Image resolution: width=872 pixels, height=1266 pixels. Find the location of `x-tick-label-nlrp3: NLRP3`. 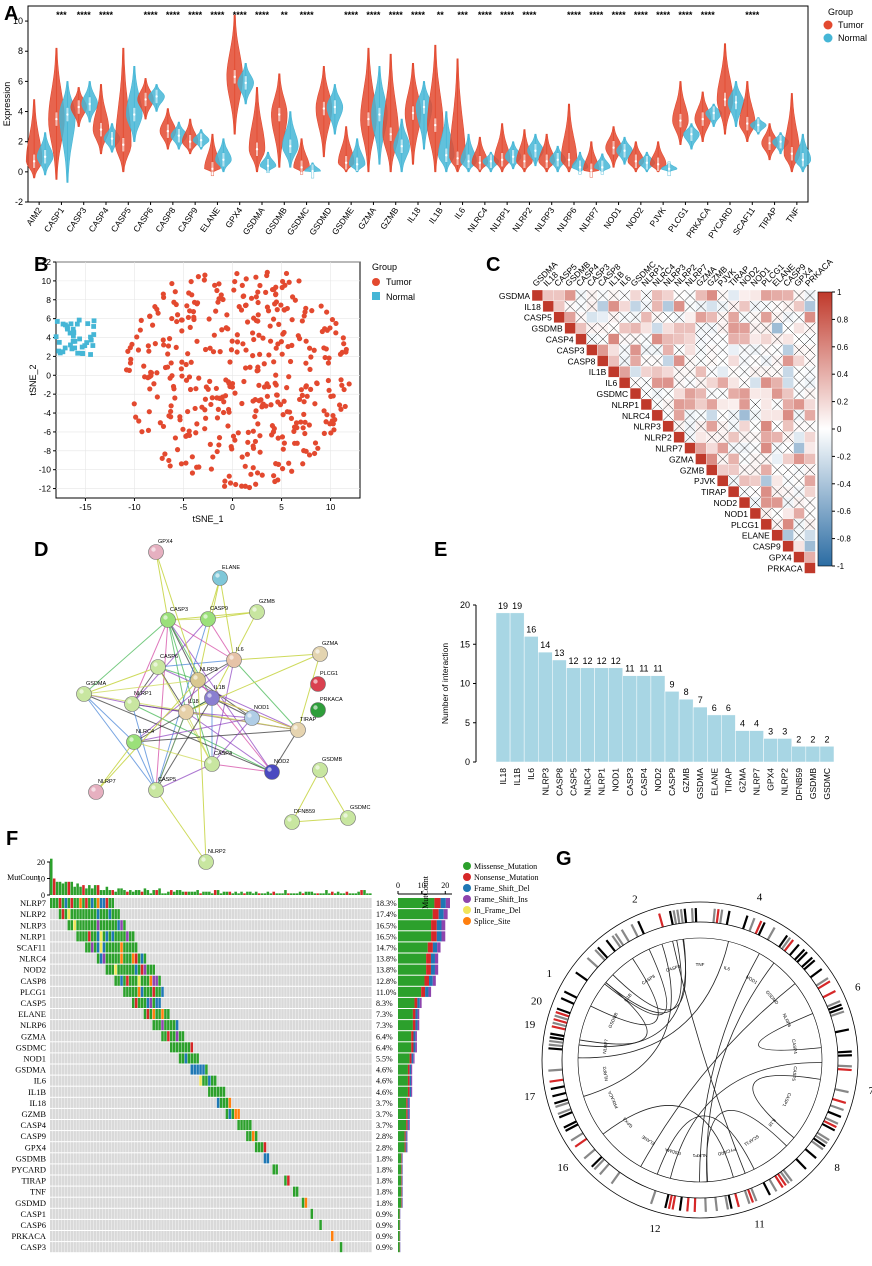

x-tick-label-nlrp3: NLRP3 is located at coordinates (544, 219).